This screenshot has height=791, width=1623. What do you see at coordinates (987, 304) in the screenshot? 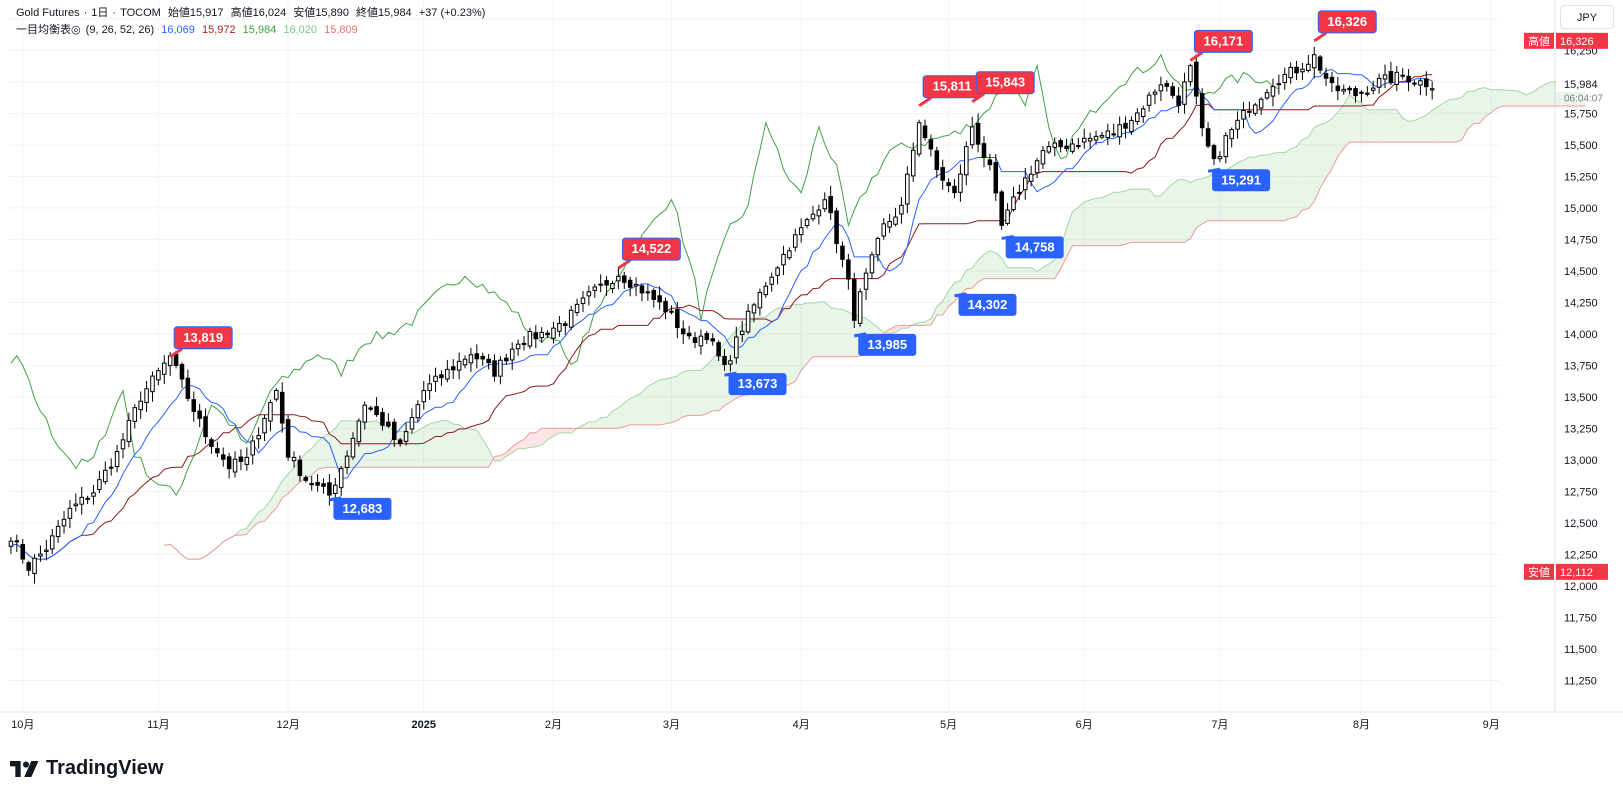
I see `low-annotation-box` at bounding box center [987, 304].